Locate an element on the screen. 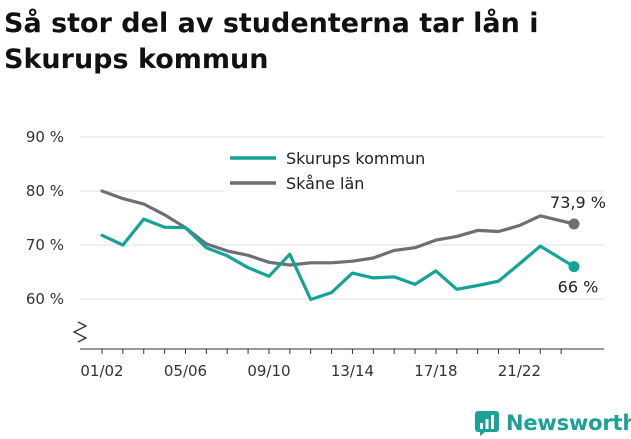  brand-name: Newsworthy is located at coordinates (568, 423).